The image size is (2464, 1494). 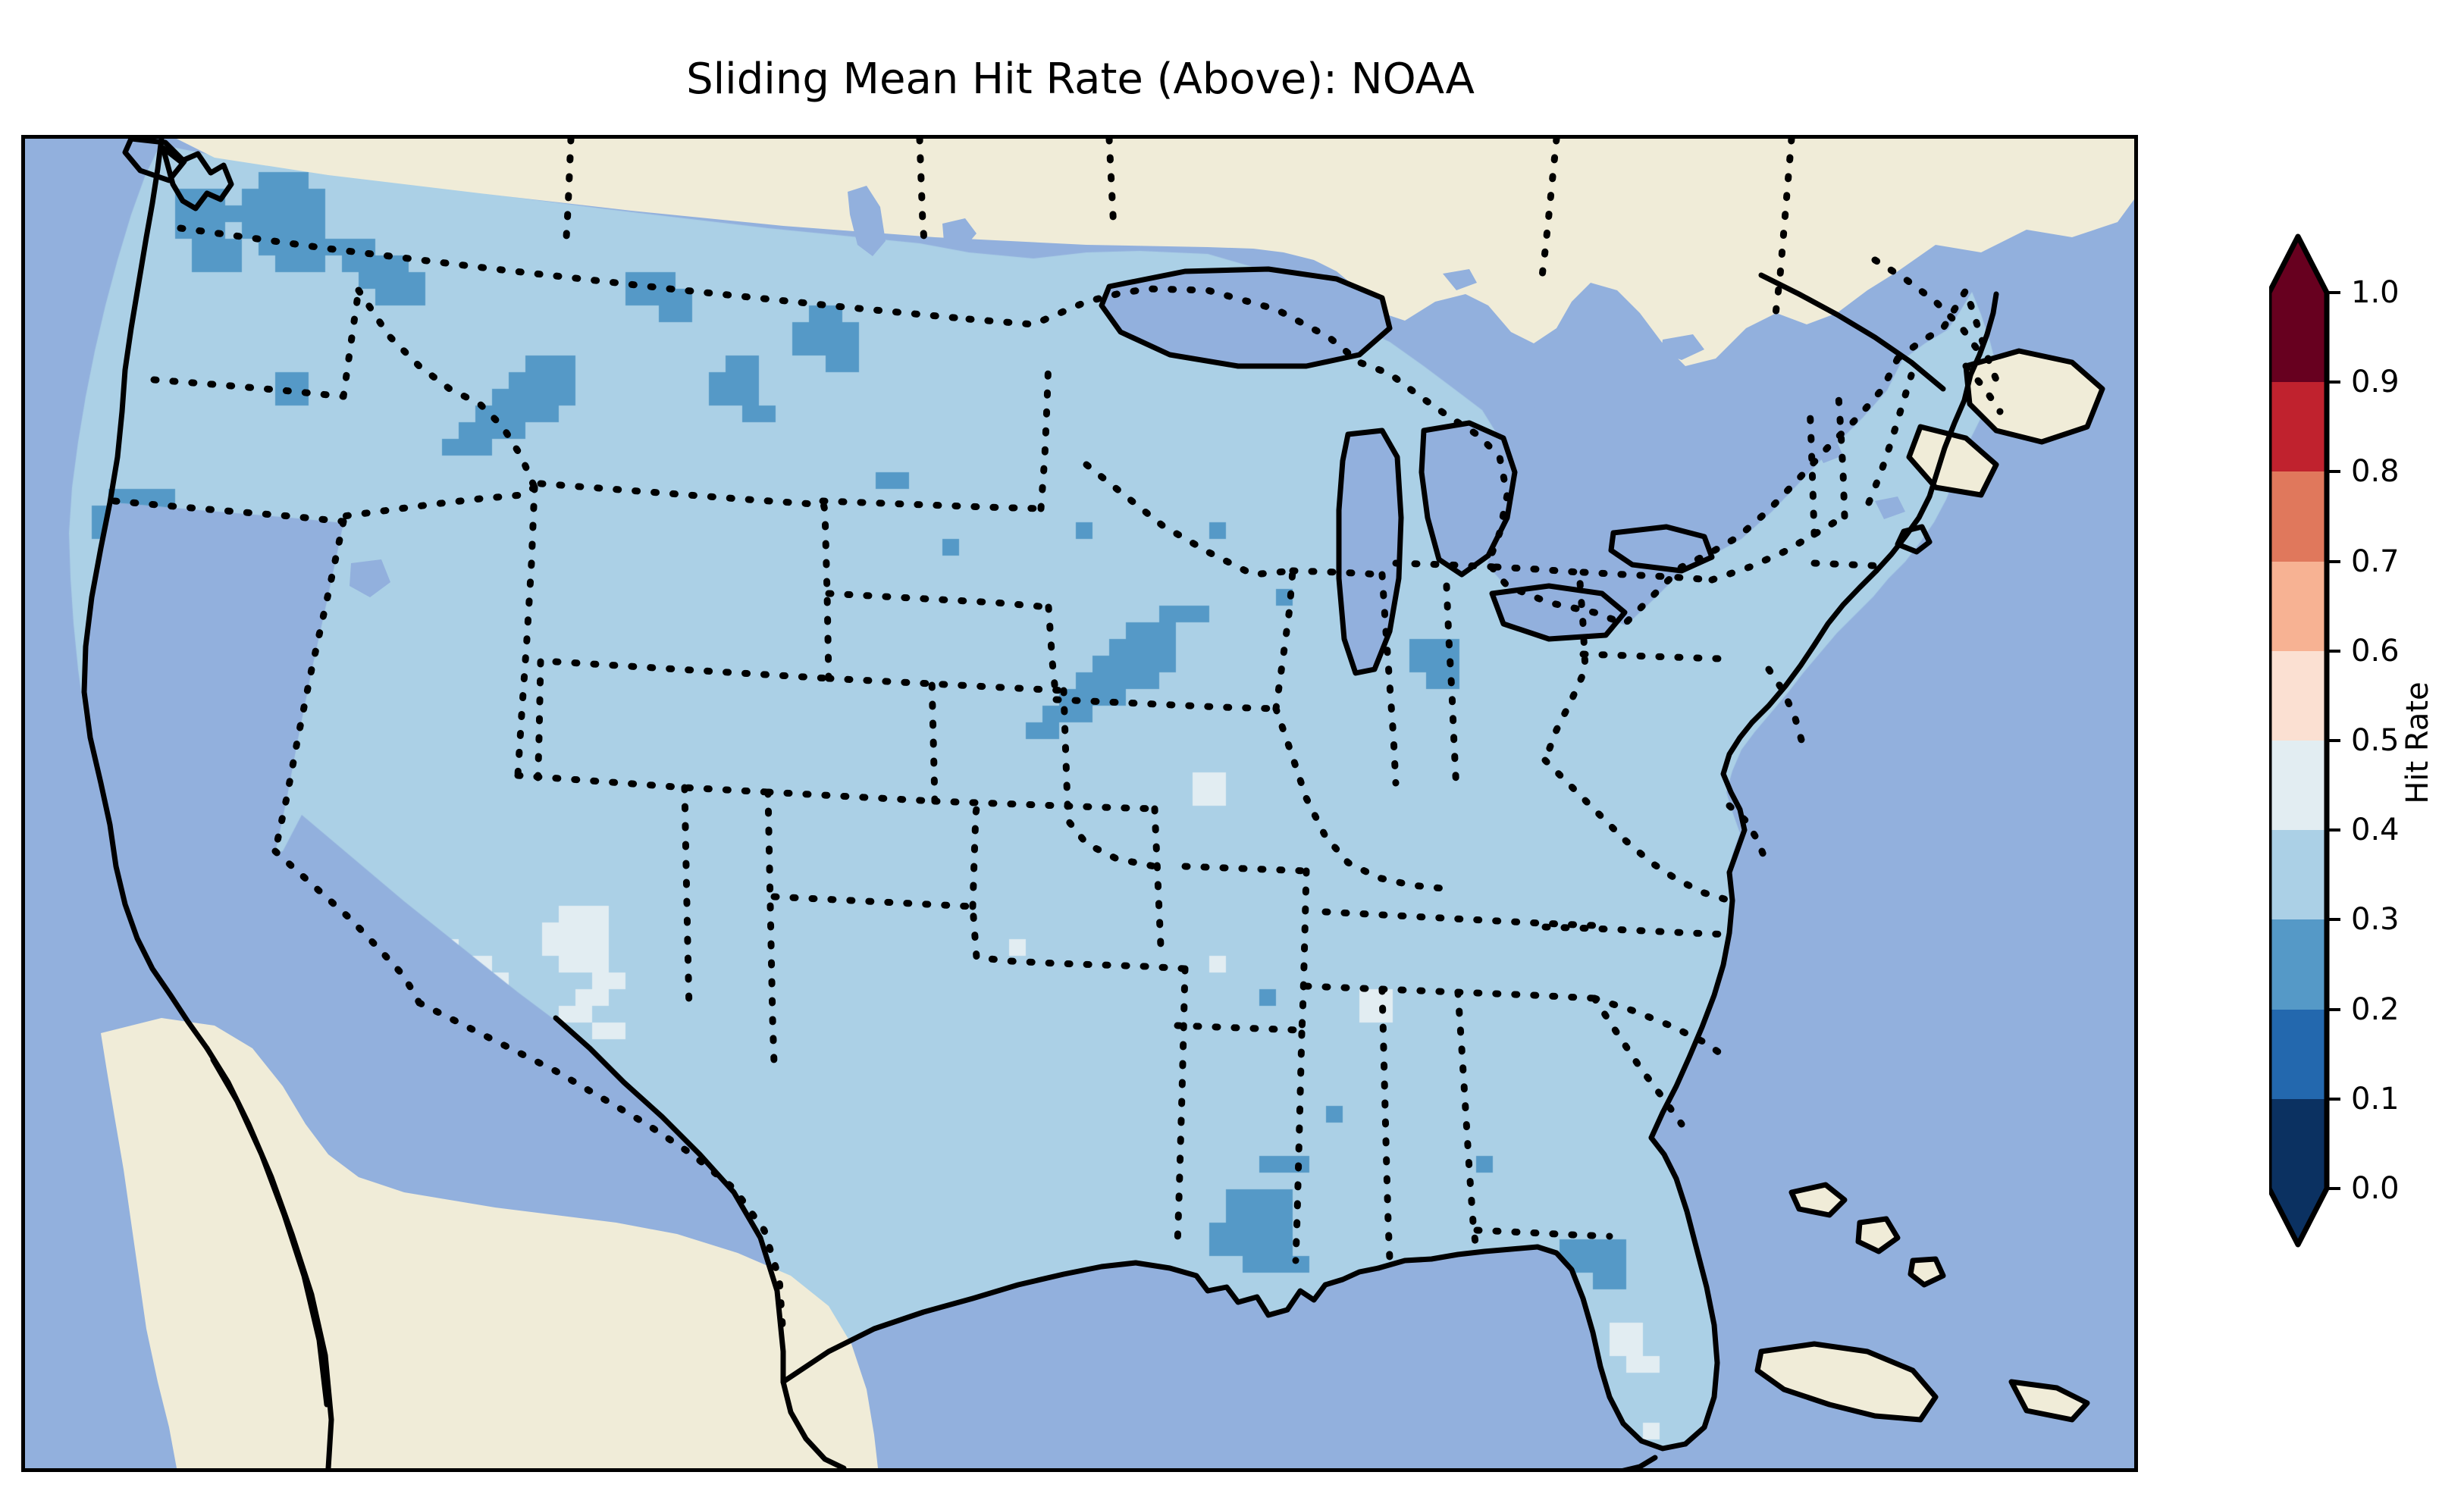 I want to click on border-ga-fl, so click(x=1543, y=1233).